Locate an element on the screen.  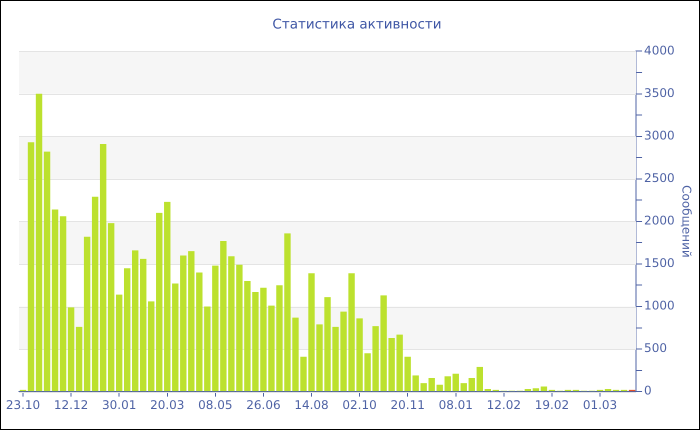
y-tick-label: 1000 is located at coordinates (659, 305).